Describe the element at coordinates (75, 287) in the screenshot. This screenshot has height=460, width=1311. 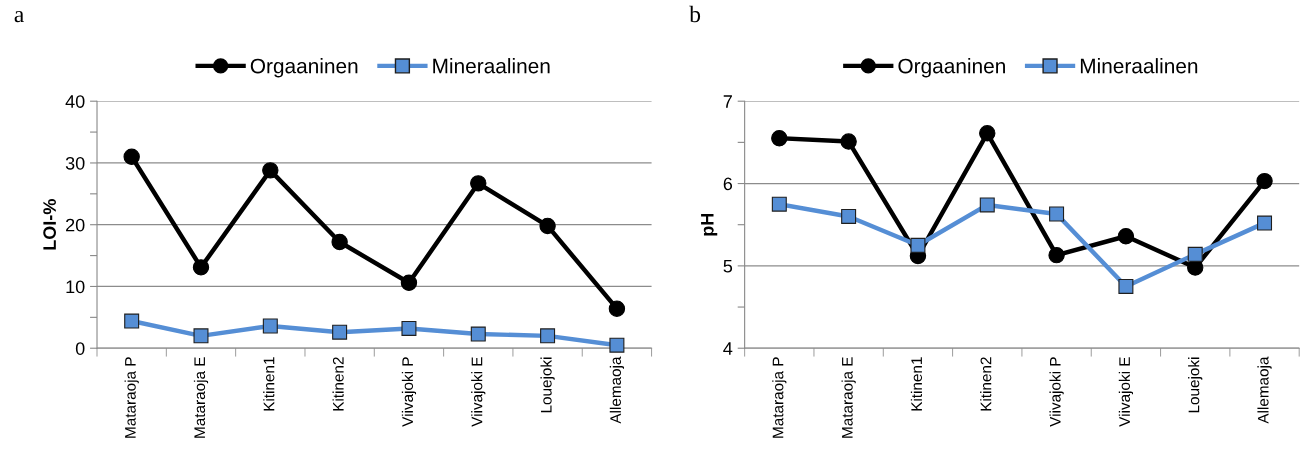
I see `y-tick-label: 10` at that location.